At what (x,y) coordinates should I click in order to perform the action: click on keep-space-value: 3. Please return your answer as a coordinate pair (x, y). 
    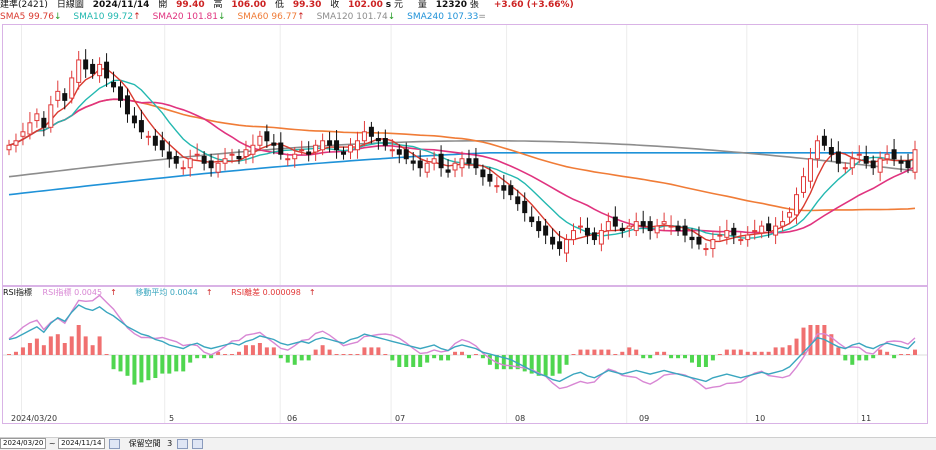
    Looking at the image, I should click on (170, 443).